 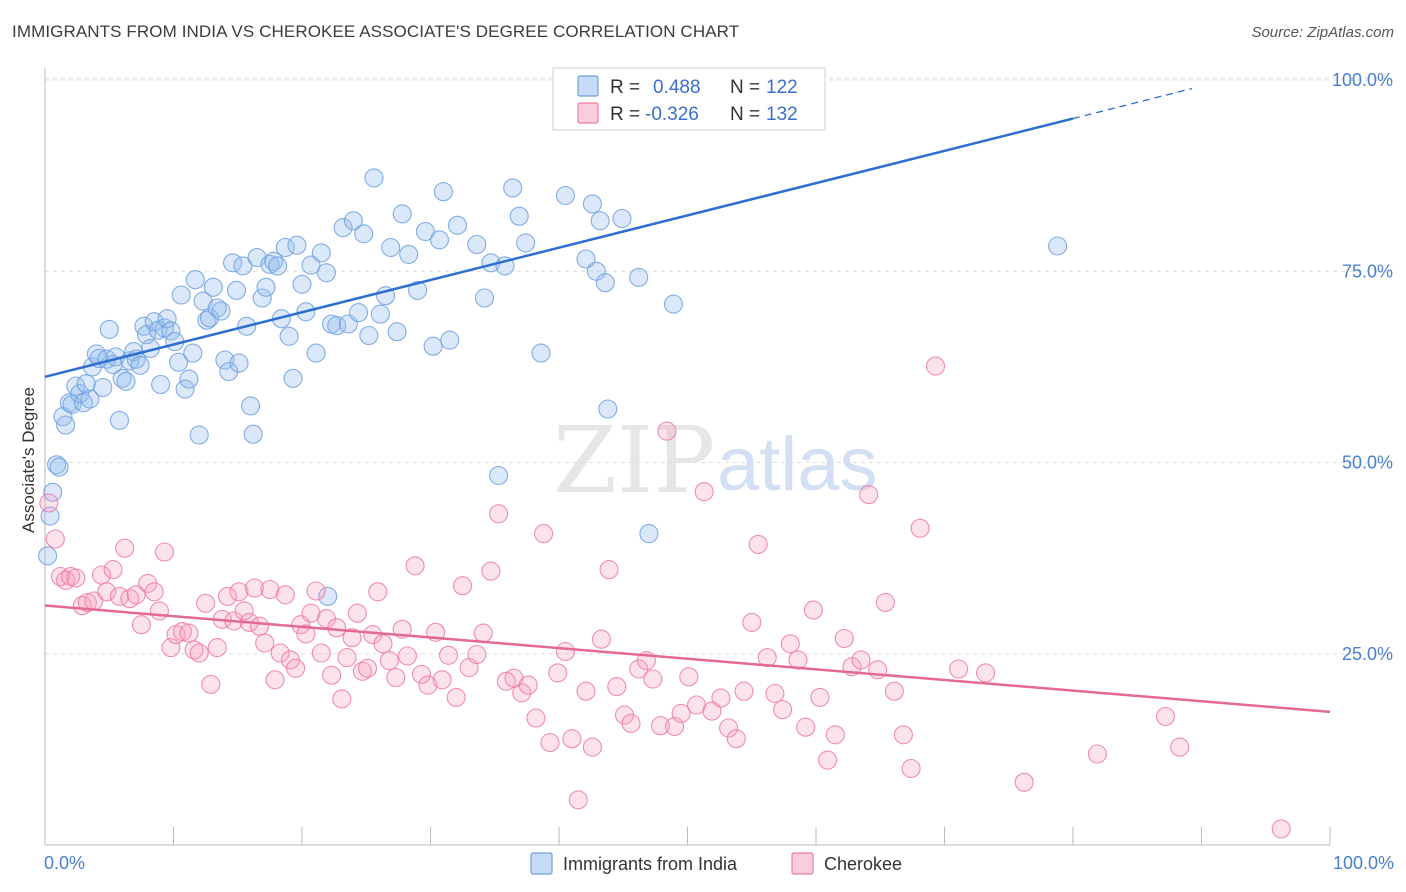 I want to click on y-tick-labels: 100.0% 75.0% 50.0% 25.0%, so click(x=1362, y=367).